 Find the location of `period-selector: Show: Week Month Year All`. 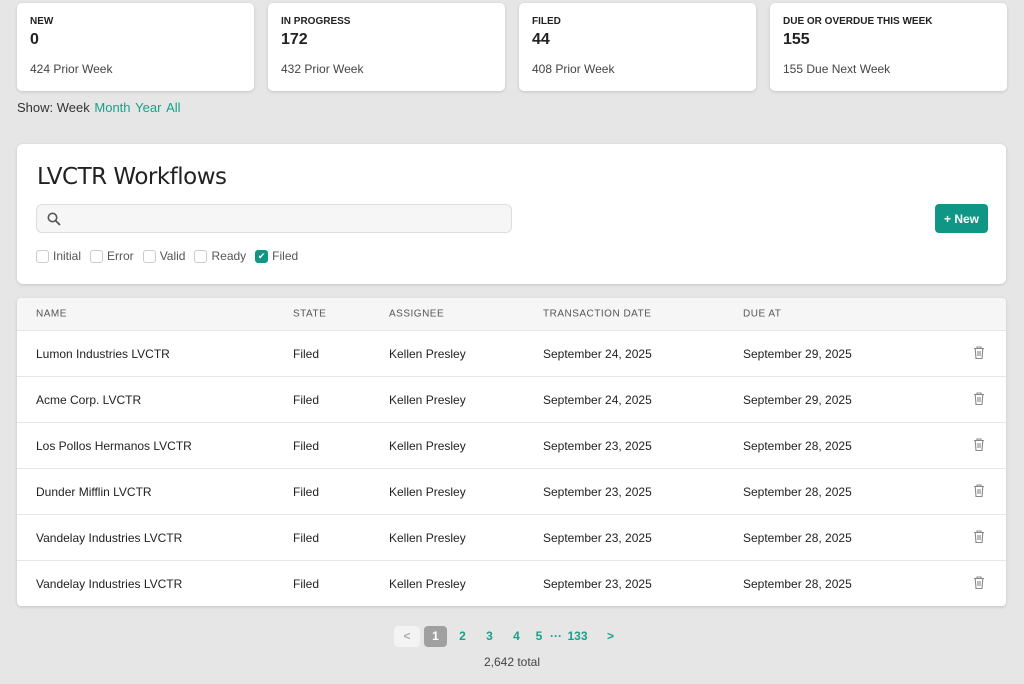

period-selector: Show: Week Month Year All is located at coordinates (99, 107).